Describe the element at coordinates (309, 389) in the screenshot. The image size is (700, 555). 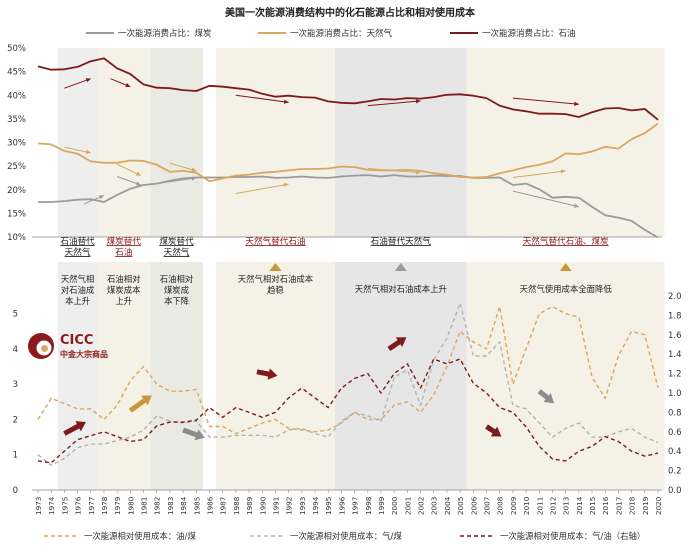
I see `bottom-trend-arrows` at that location.